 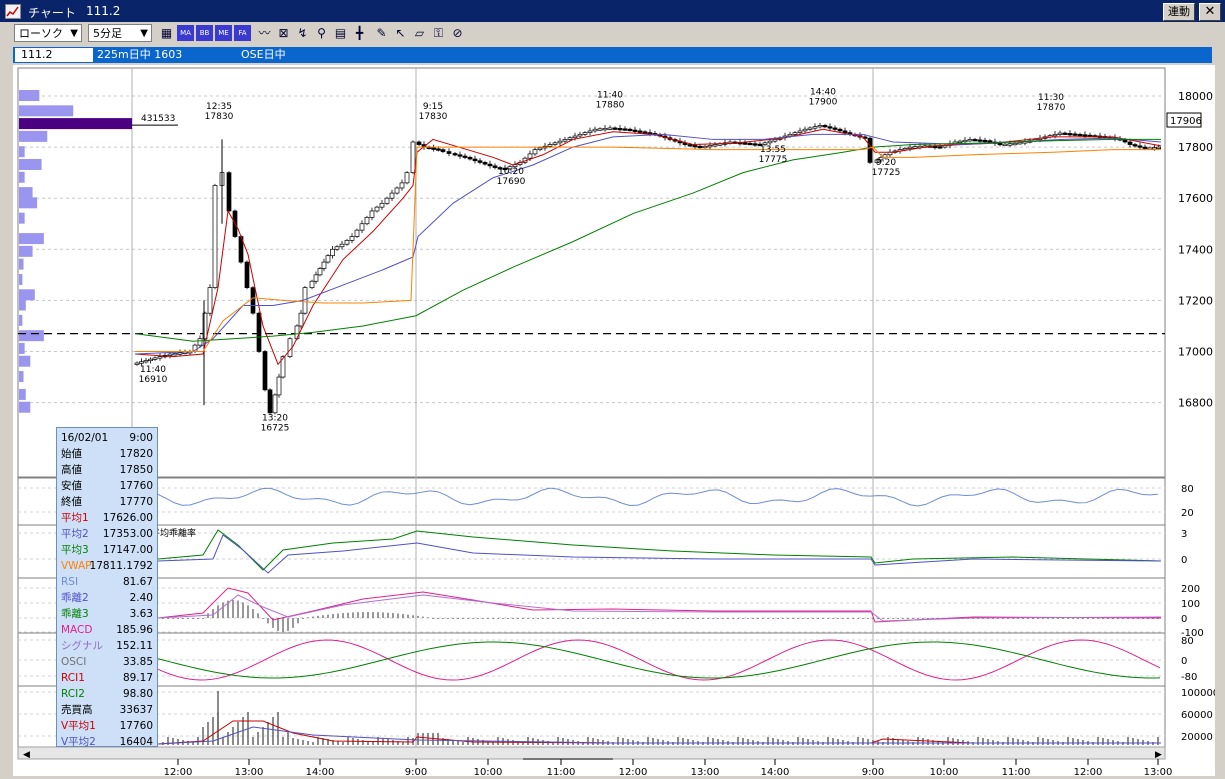 I want to click on key-icon: ⚿, so click(x=438, y=33).